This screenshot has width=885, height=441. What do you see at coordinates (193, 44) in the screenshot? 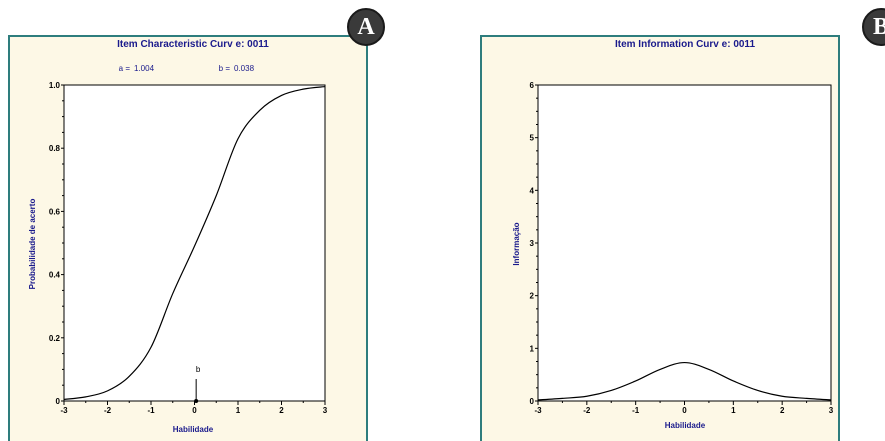
I see `chart-a-title: Item Characteristic Curv e: 0011` at bounding box center [193, 44].